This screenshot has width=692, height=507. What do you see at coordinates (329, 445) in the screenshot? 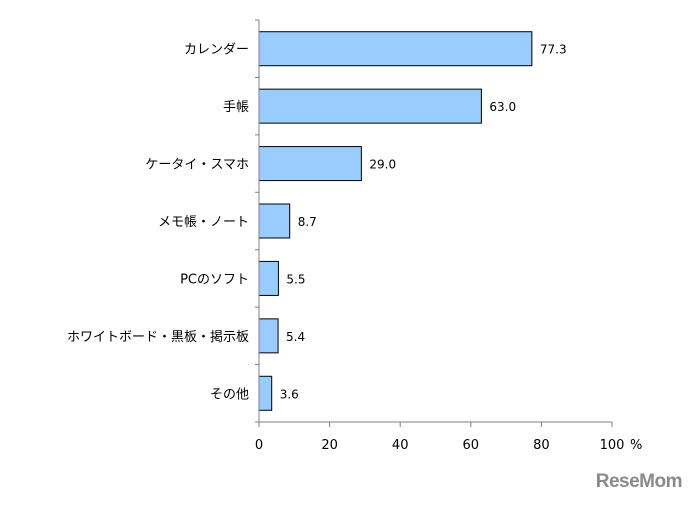
I see `x-tick-label: 20` at bounding box center [329, 445].